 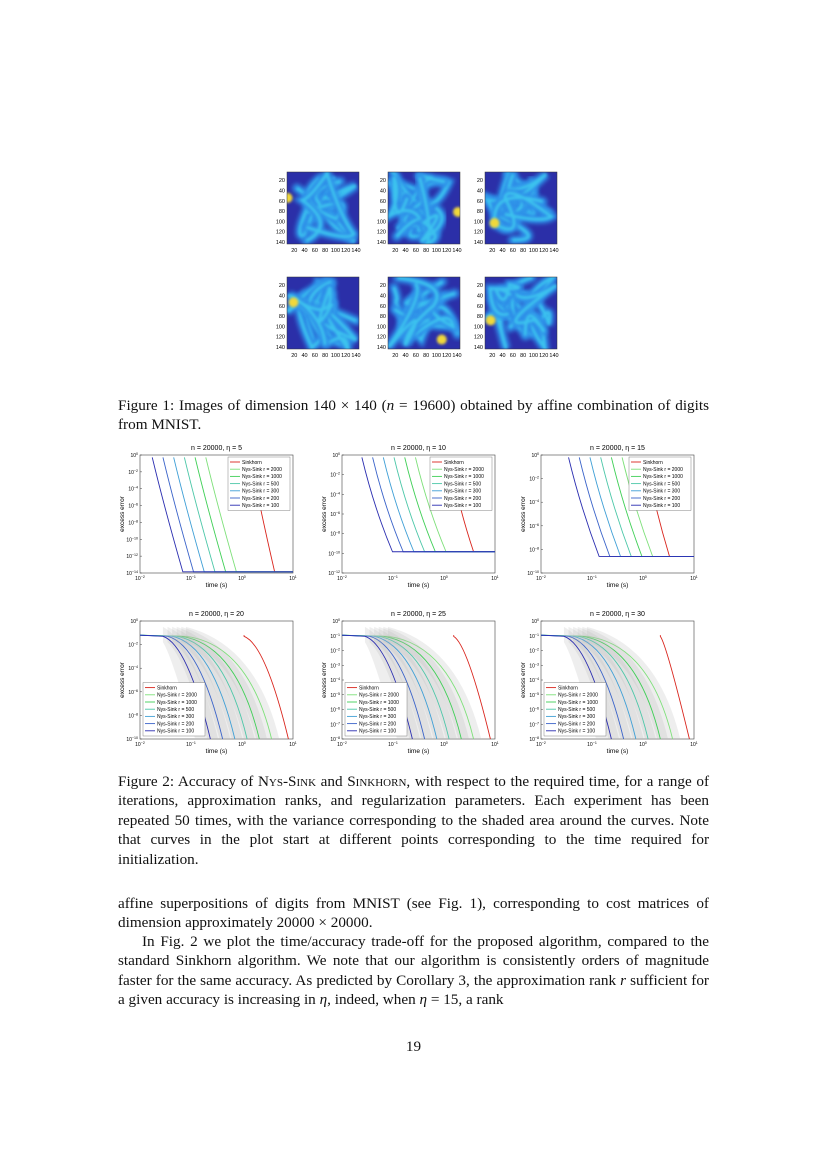 I want to click on x-tick-label: 60, so click(x=315, y=356).